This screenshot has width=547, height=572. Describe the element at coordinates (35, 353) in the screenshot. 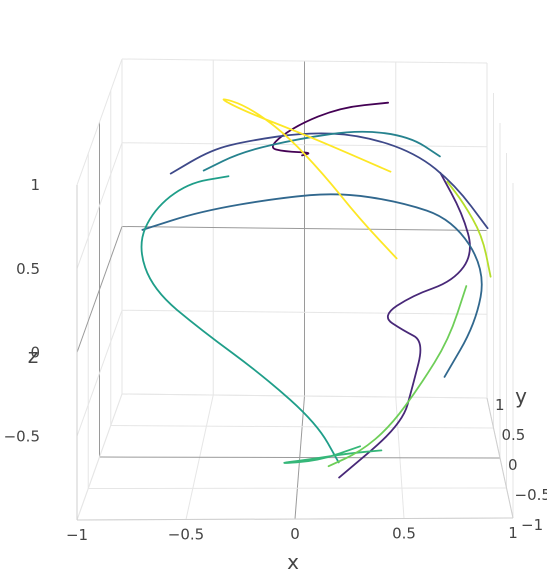

I see `z-tick-label: 0` at that location.